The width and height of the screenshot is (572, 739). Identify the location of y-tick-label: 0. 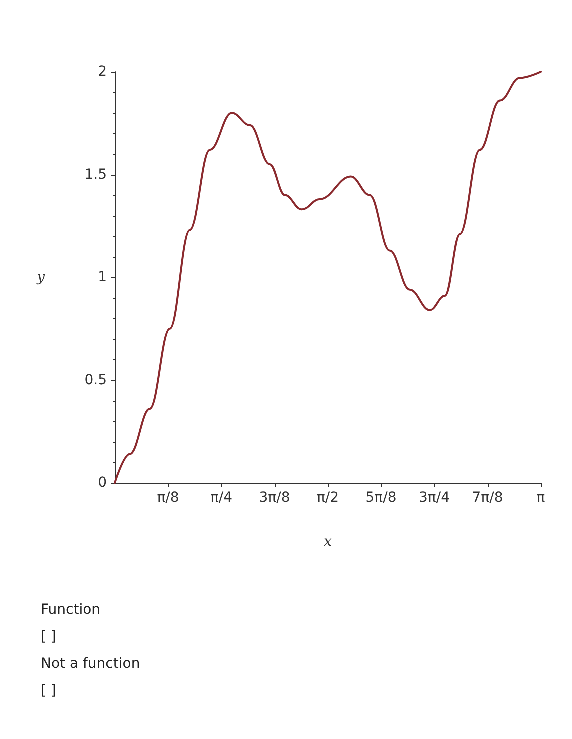
(102, 483).